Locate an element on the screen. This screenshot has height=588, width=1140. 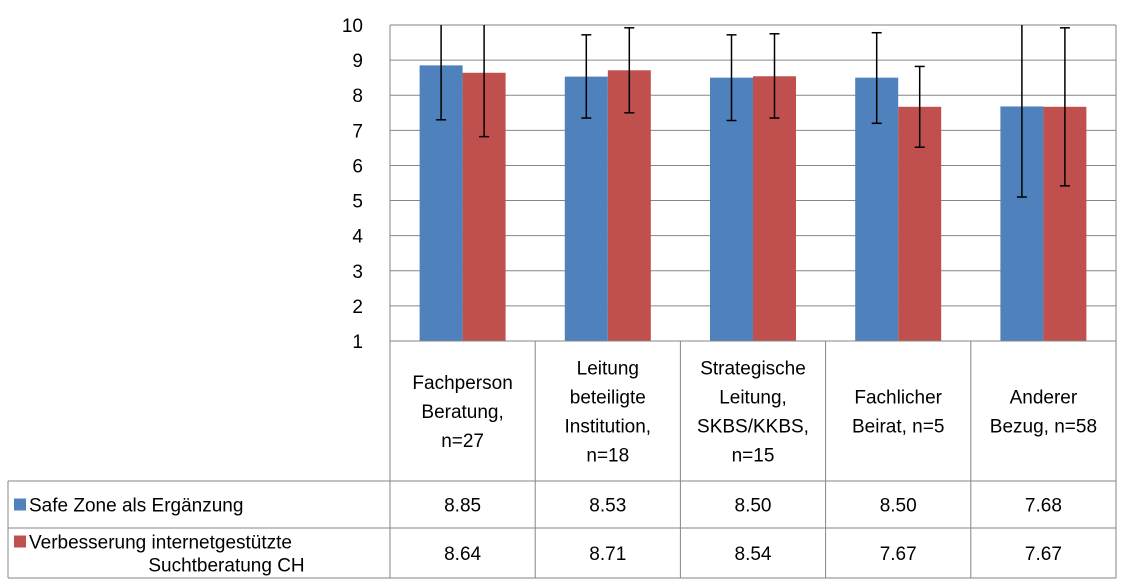
legend-label-1: Safe Zone als Ergänzung is located at coordinates (136, 506).